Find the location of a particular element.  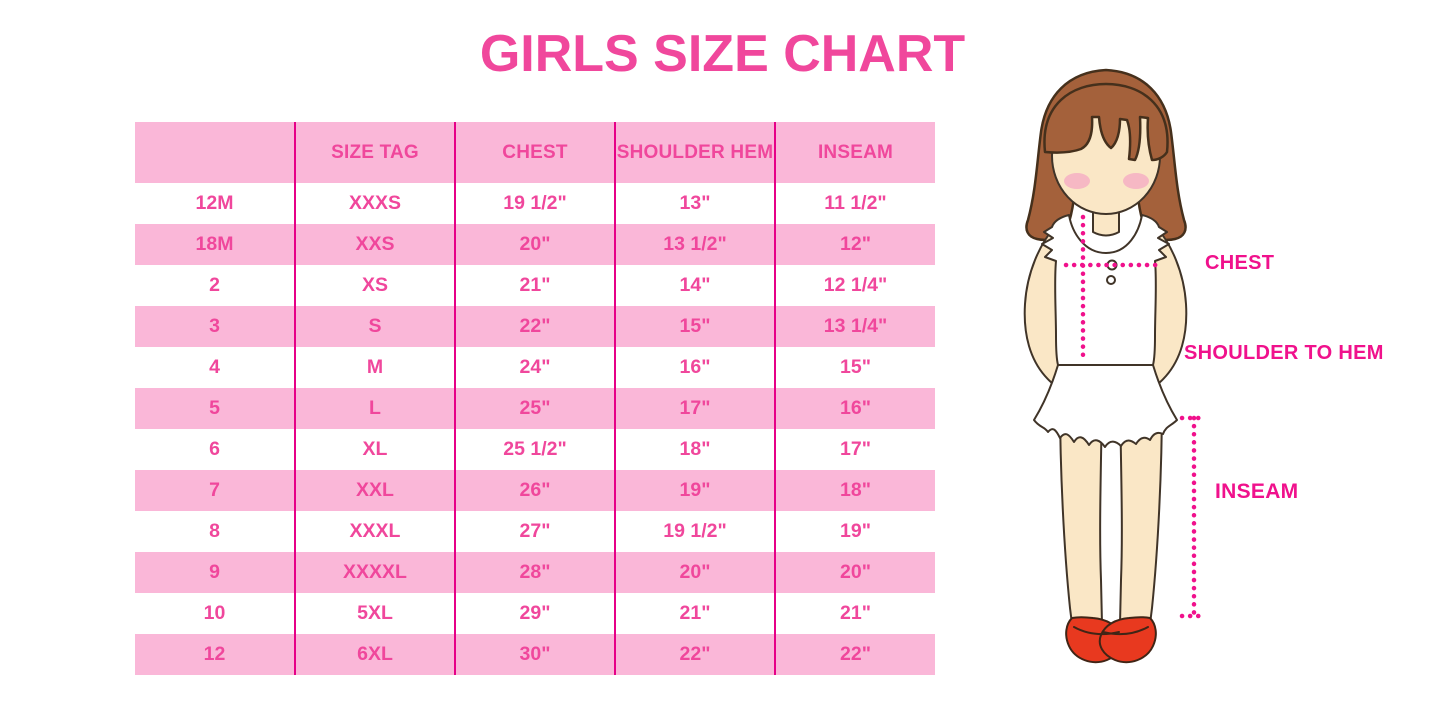

measurement-cell: 27" is located at coordinates (534, 531).